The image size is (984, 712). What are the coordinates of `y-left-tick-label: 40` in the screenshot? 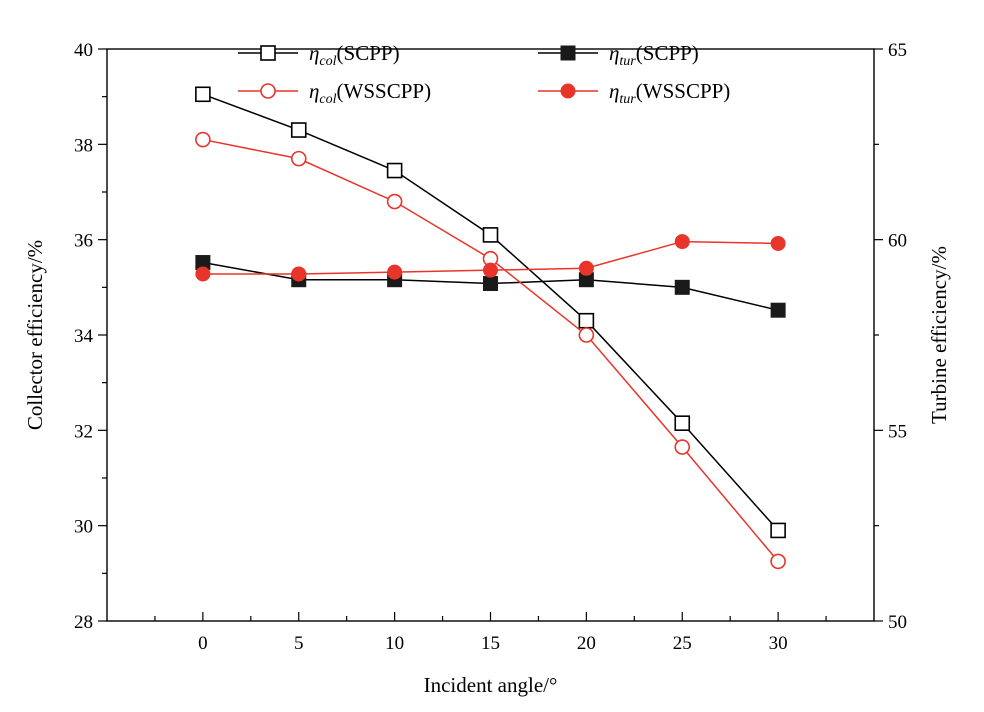 It's located at (83, 50).